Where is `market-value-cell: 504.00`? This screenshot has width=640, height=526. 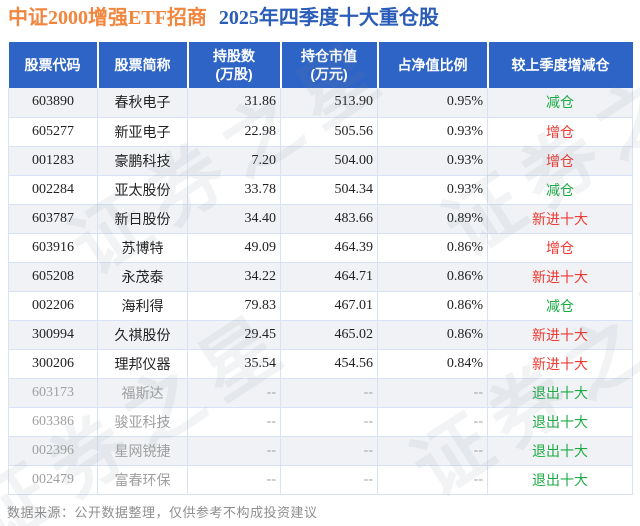
market-value-cell: 504.00 is located at coordinates (329, 161).